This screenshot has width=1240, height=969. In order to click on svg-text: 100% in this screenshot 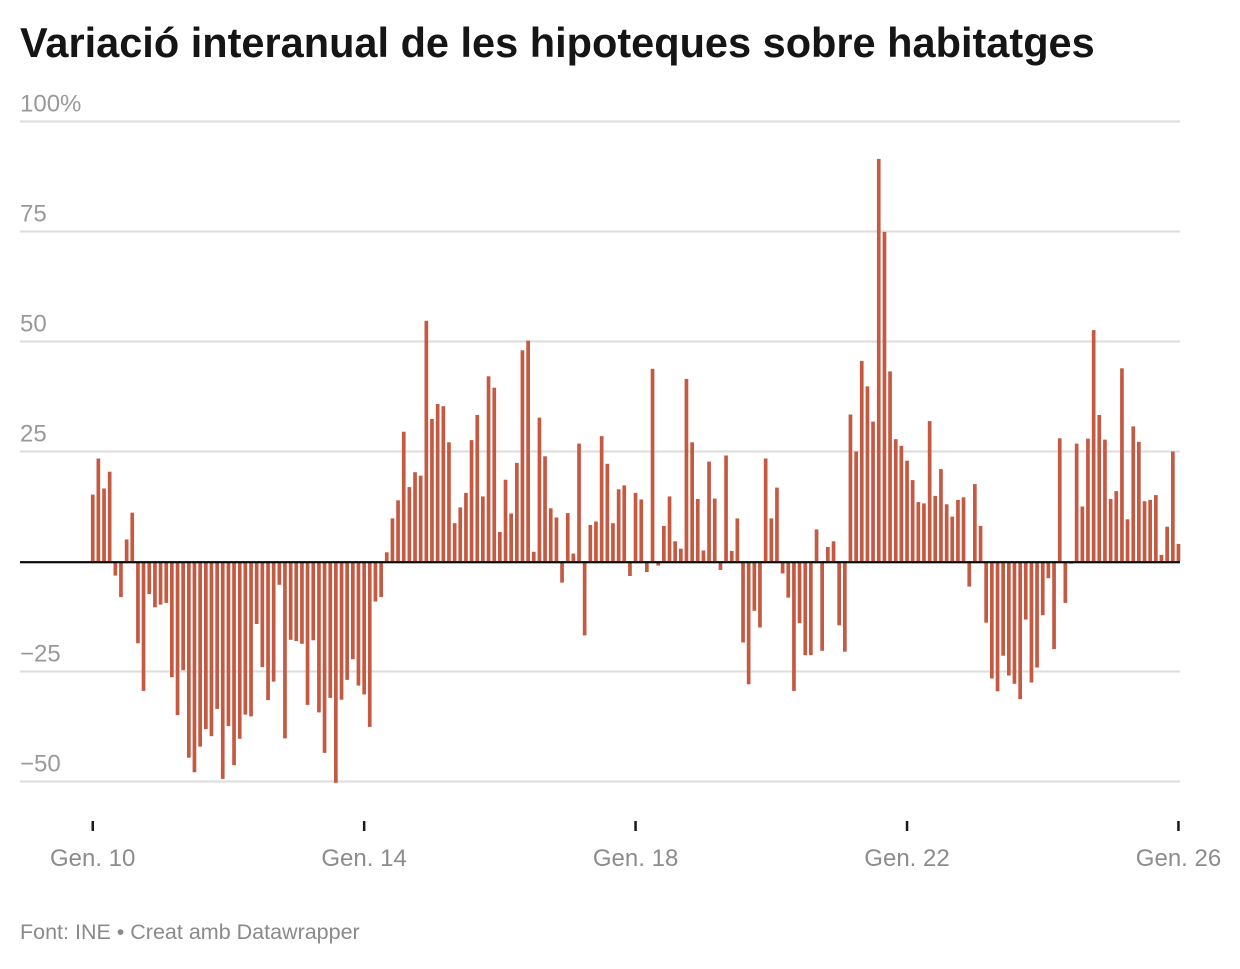, I will do `click(50, 104)`.